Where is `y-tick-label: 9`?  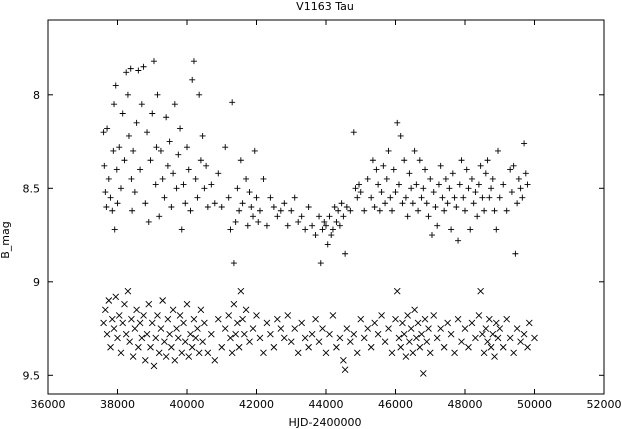
y-tick-label: 9 is located at coordinates (36, 282).